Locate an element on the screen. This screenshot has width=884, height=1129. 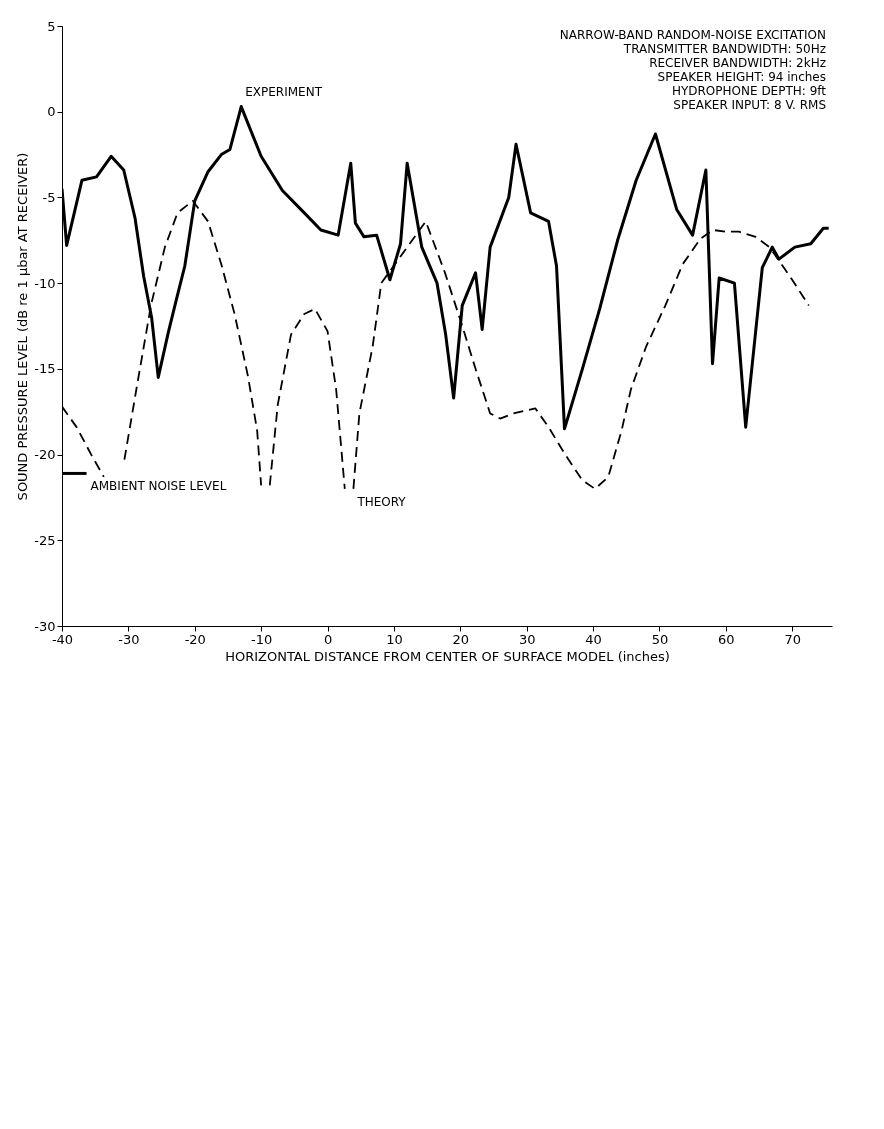
annotation: HYDROPHONE DEPTH: 9ft is located at coordinates (749, 91).